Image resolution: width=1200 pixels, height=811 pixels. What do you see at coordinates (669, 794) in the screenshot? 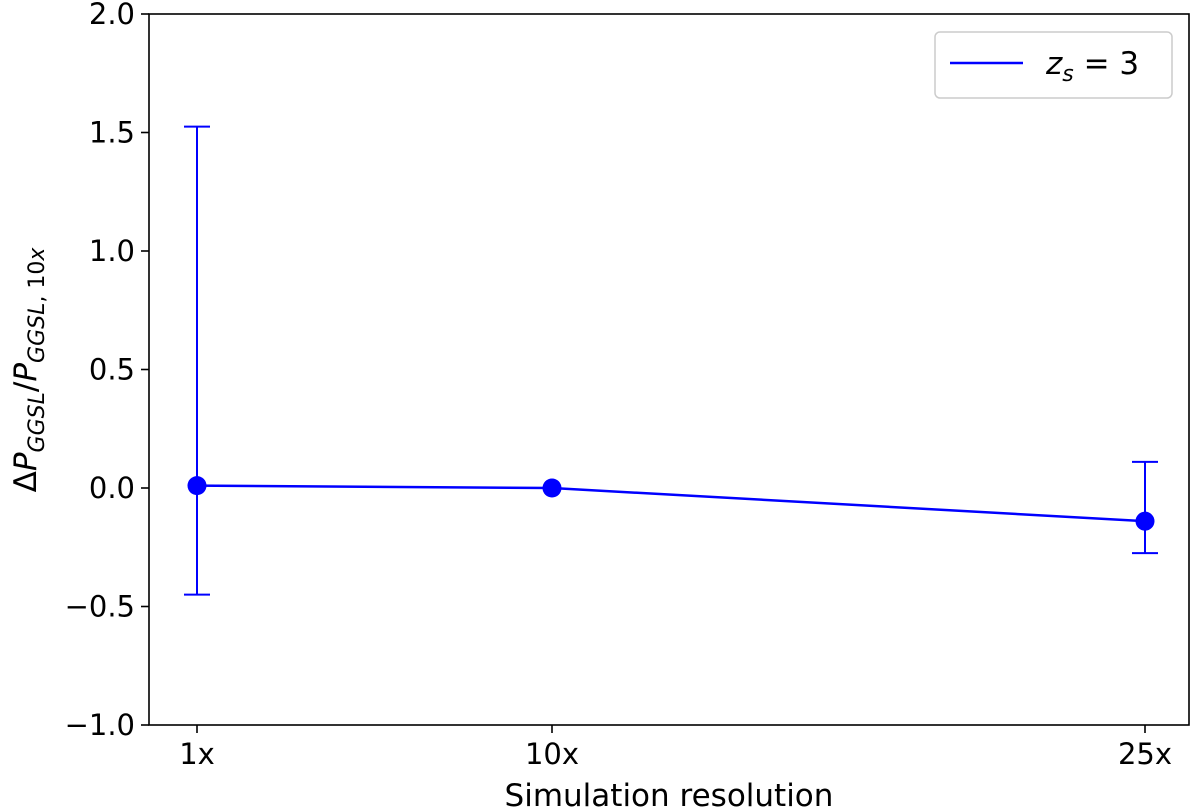
I see `x-axis-label: Simulation resolution` at bounding box center [669, 794].